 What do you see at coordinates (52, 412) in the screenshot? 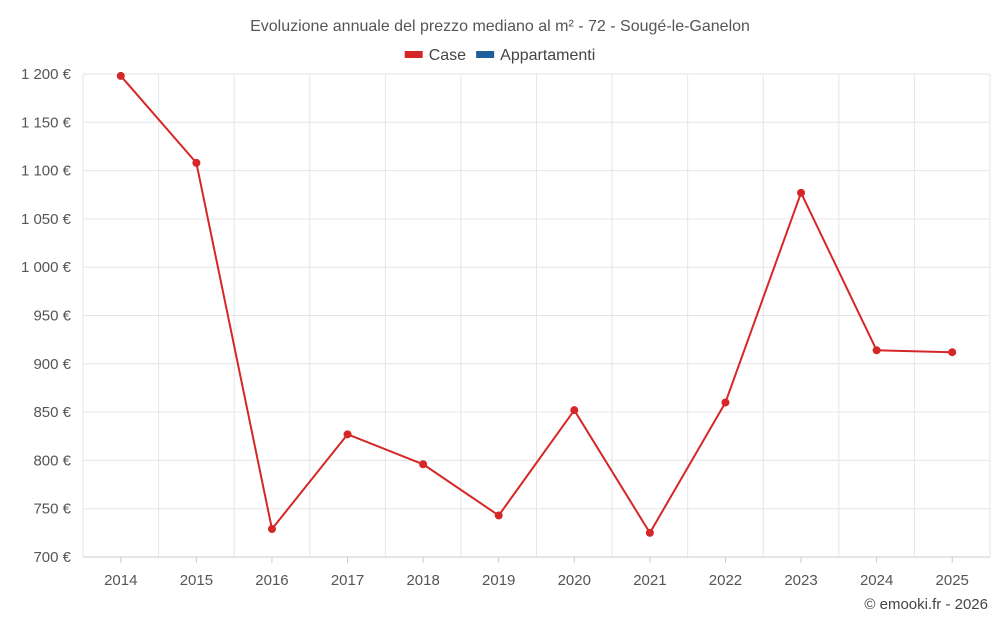
I see `y-tick-label: 850 €` at bounding box center [52, 412].